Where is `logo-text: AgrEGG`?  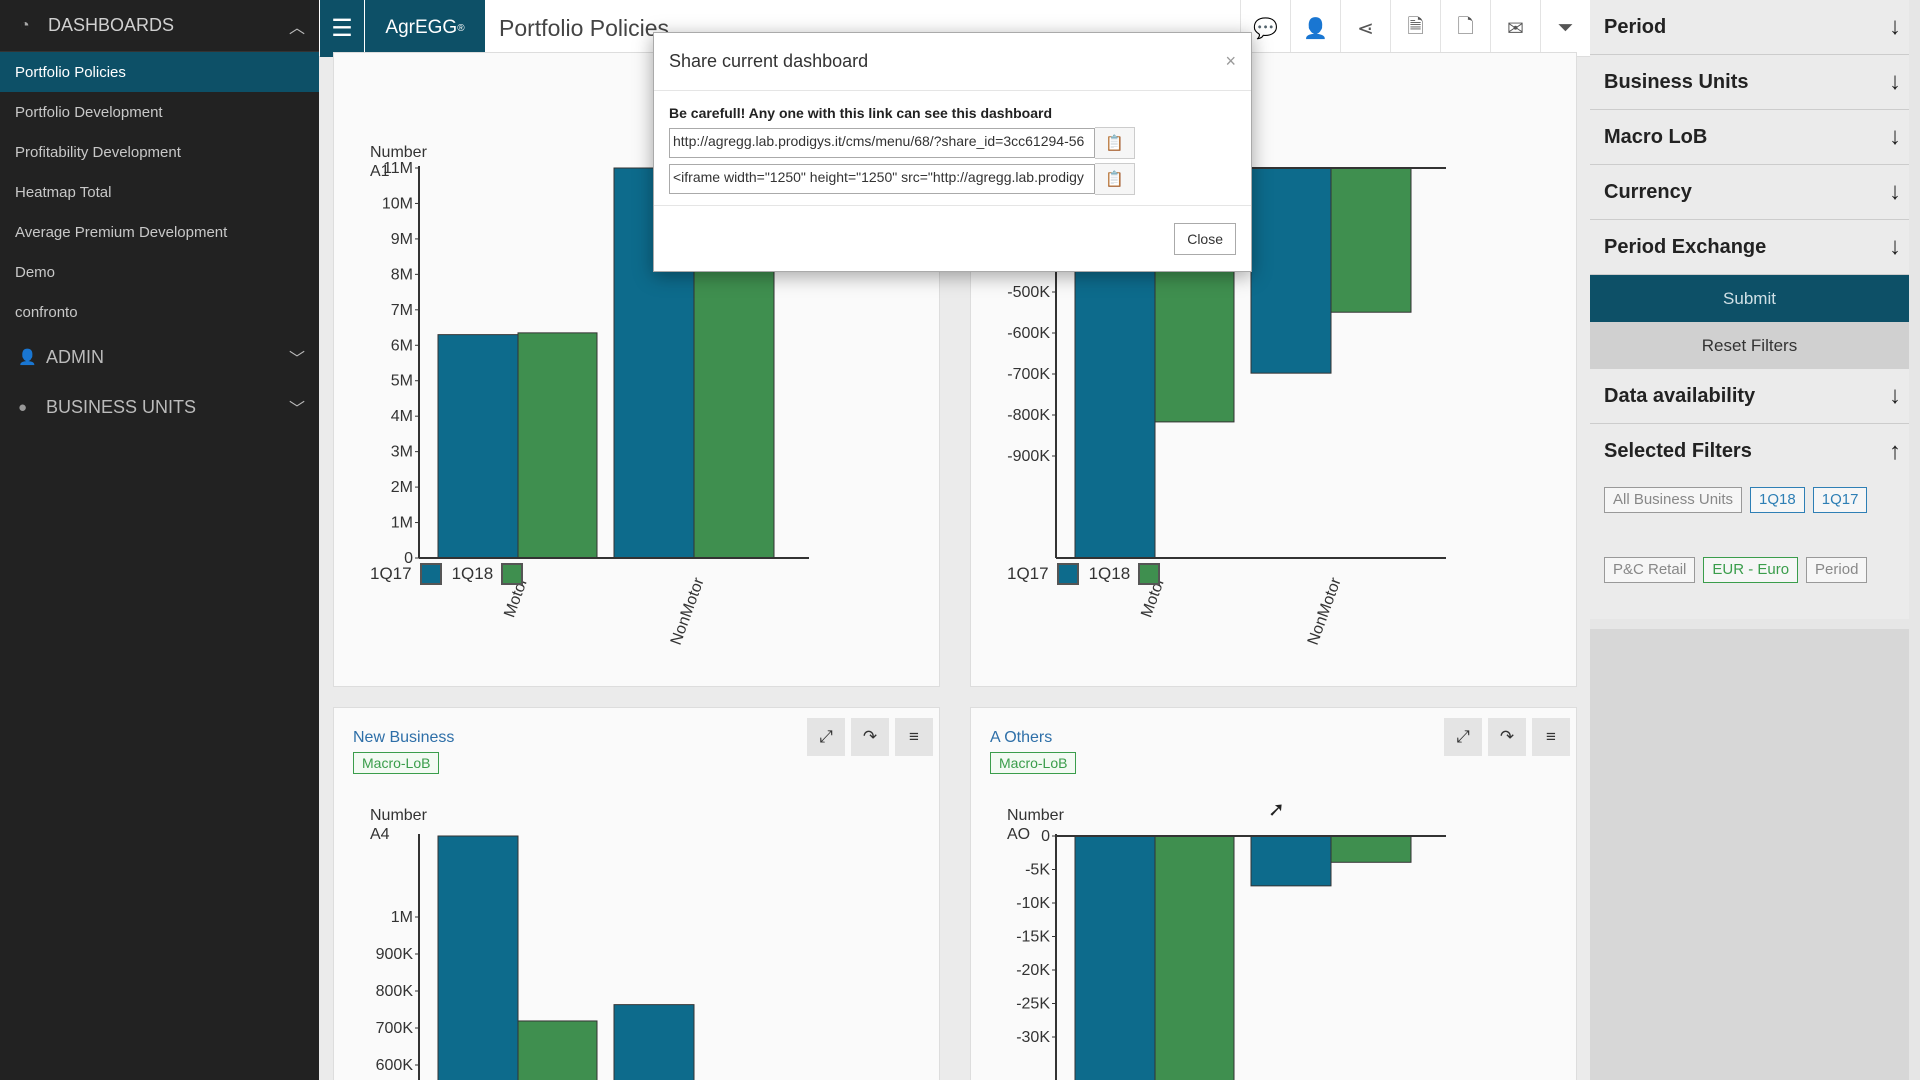 logo-text: AgrEGG is located at coordinates (421, 27).